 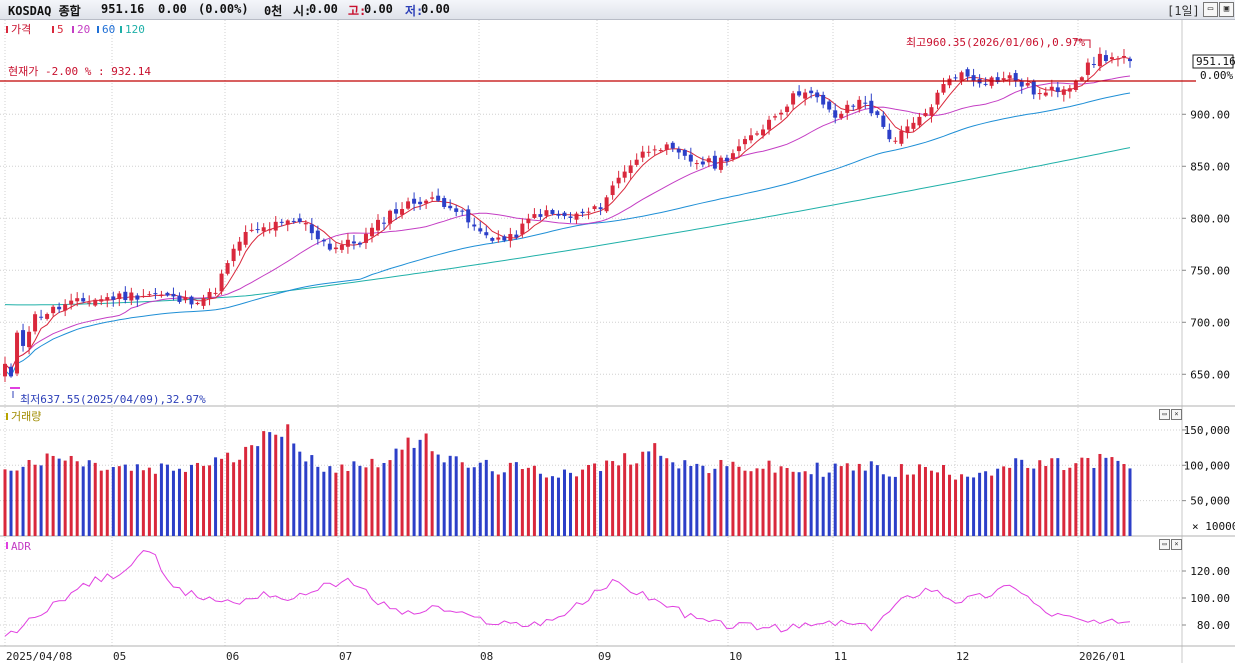 What do you see at coordinates (60, 29) in the screenshot?
I see `ma5-legend-label: 5` at bounding box center [60, 29].